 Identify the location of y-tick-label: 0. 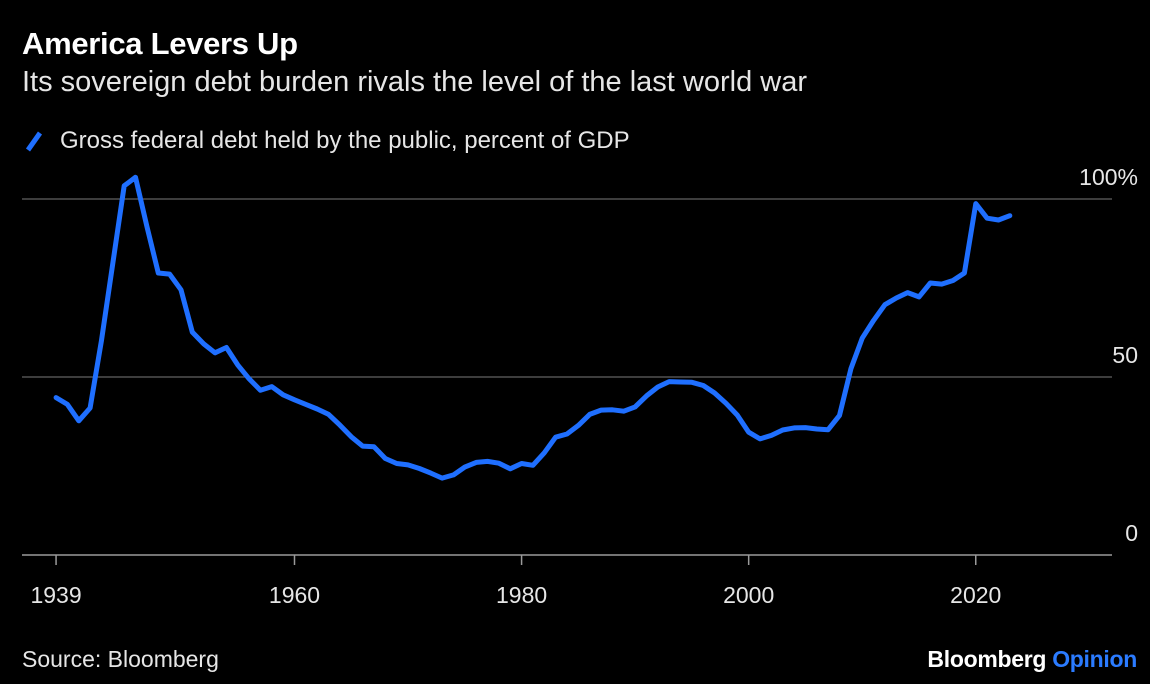
(1131, 533).